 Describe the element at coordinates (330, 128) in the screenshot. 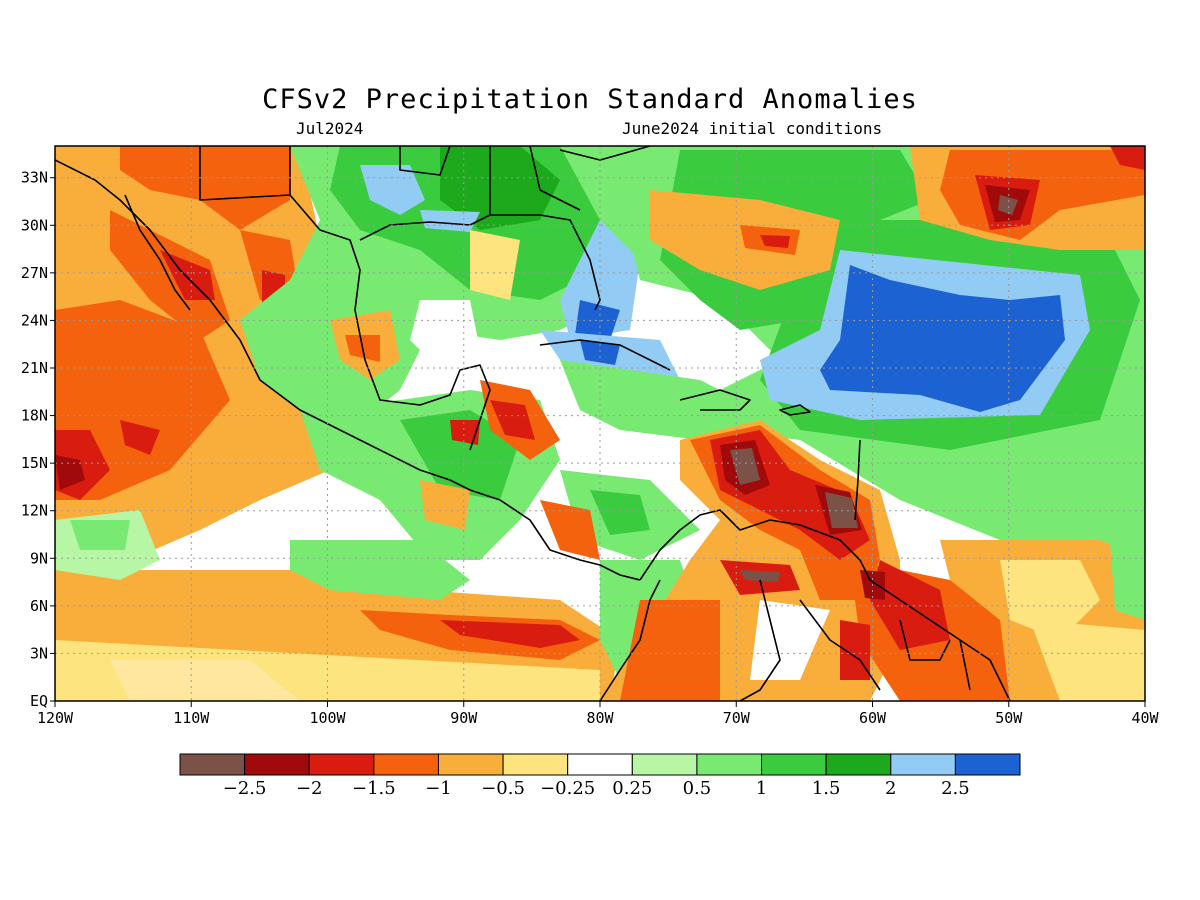

I see `forecast-month: Jul2024` at that location.